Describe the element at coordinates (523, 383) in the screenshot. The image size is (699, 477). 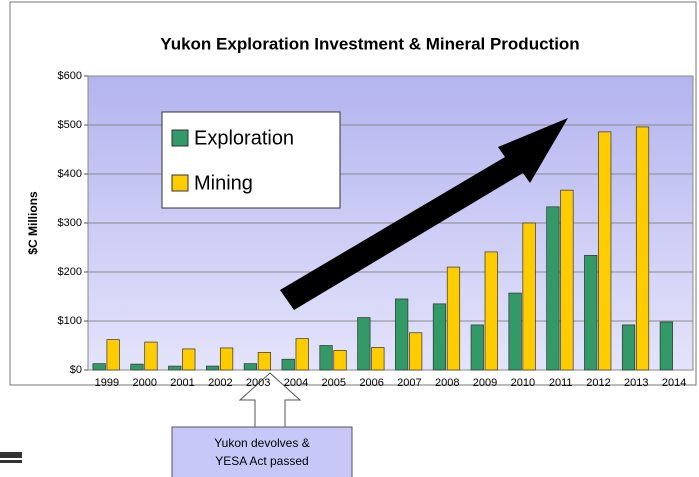
I see `x-tick-label: 2010` at that location.